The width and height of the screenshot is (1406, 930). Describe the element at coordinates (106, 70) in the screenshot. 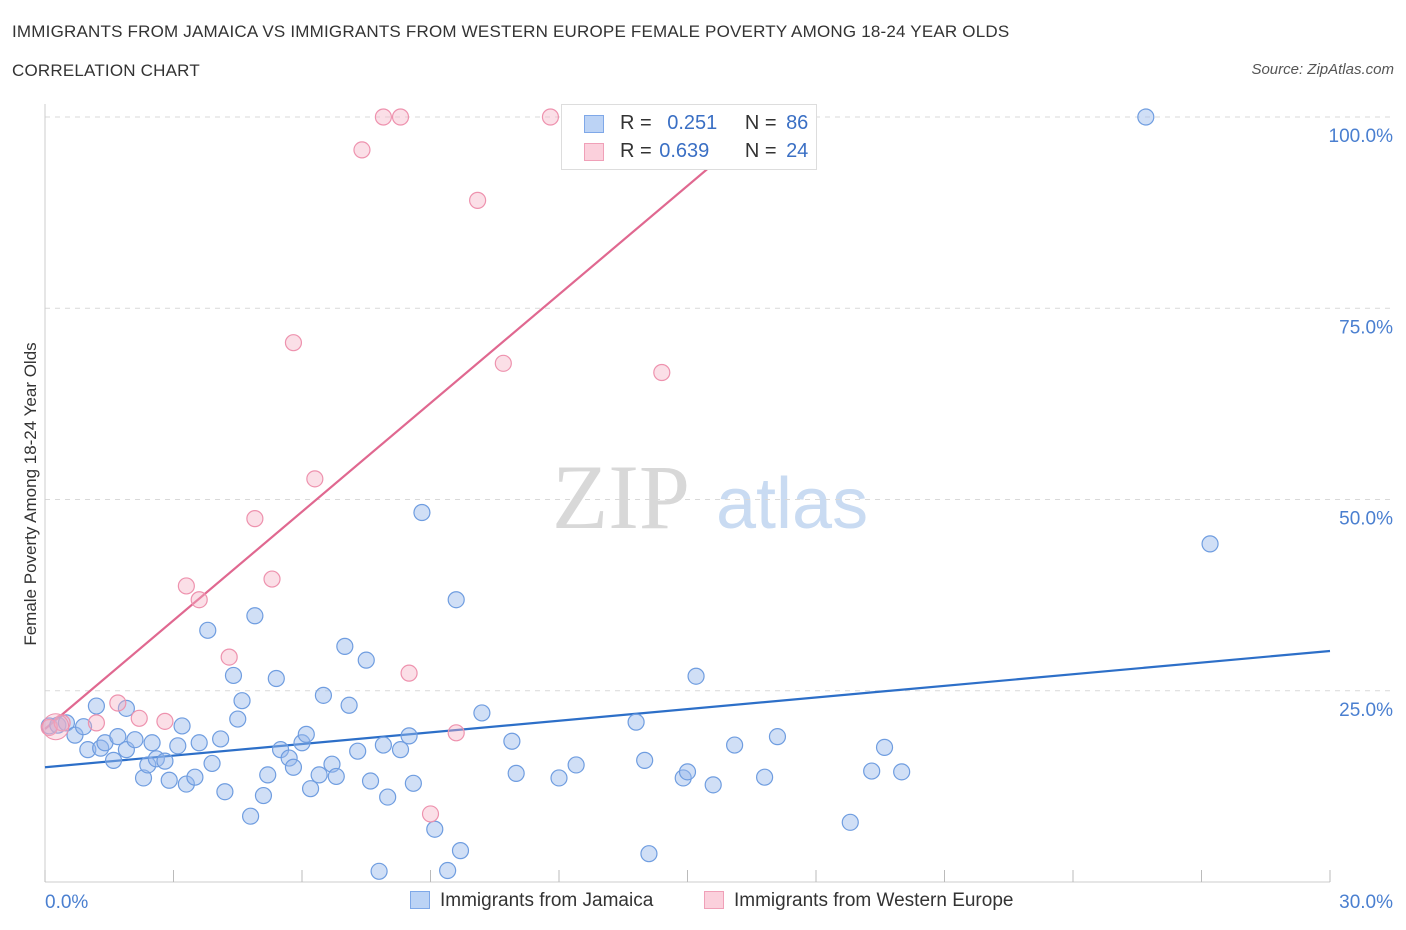

I see `chart-subtitle: CORRELATION CHART` at that location.